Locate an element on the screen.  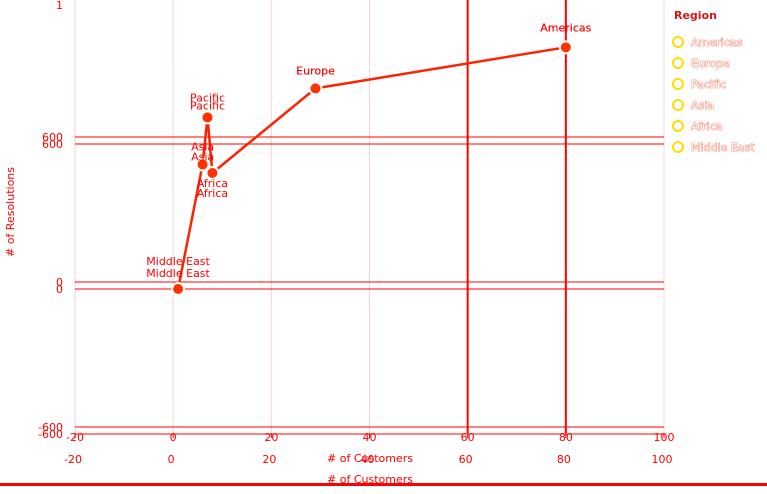
bottom-bar is located at coordinates (383, 484).